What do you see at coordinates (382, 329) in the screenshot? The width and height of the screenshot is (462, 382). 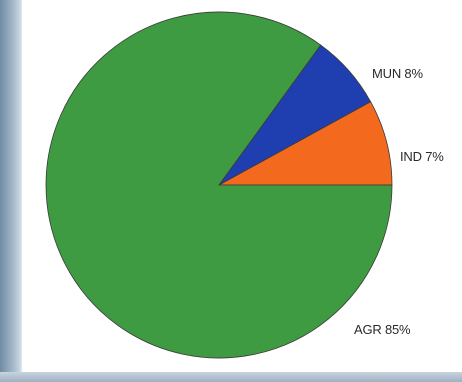 I see `slice-label-agr: AGR 85%` at bounding box center [382, 329].